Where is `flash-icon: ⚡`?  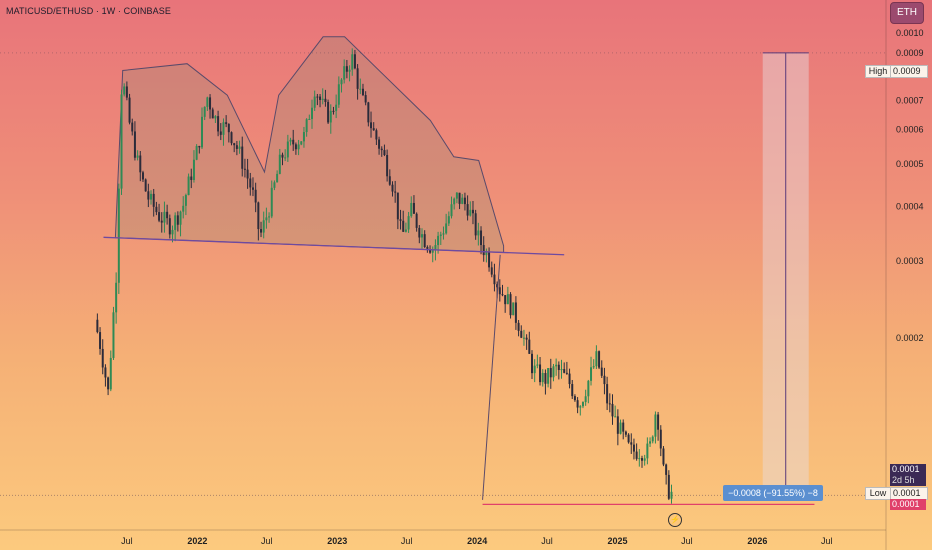
flash-icon: ⚡ is located at coordinates (675, 520).